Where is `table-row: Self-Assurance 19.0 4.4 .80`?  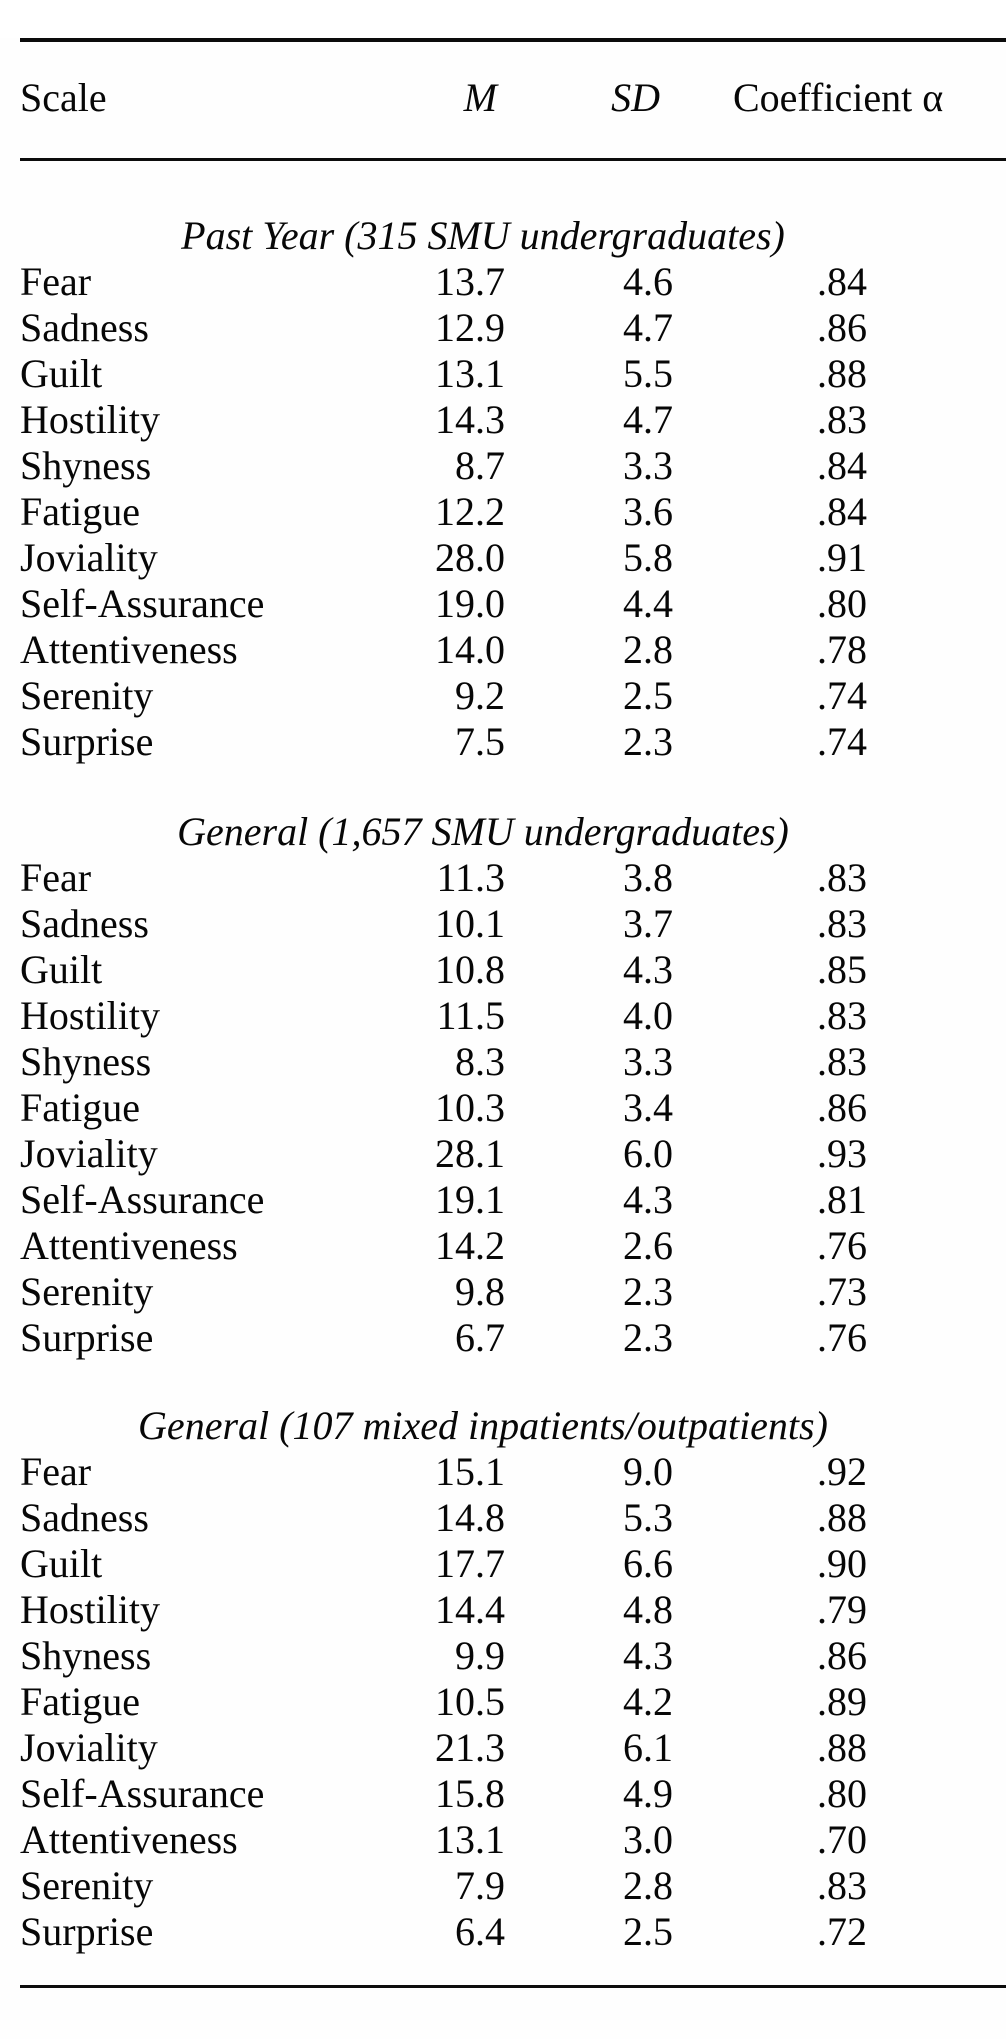 table-row: Self-Assurance 19.0 4.4 .80 is located at coordinates (503, 604).